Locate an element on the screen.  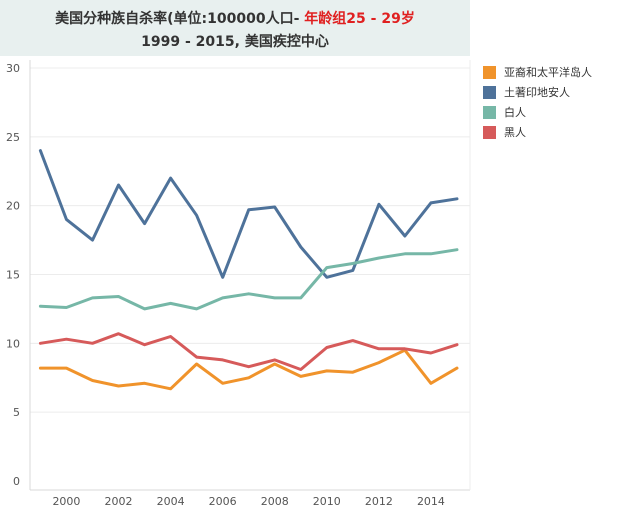
chart-title-line1: 美国分种族自杀率(单位:100000人口- 年龄组25 - 29岁 is located at coordinates (235, 18).